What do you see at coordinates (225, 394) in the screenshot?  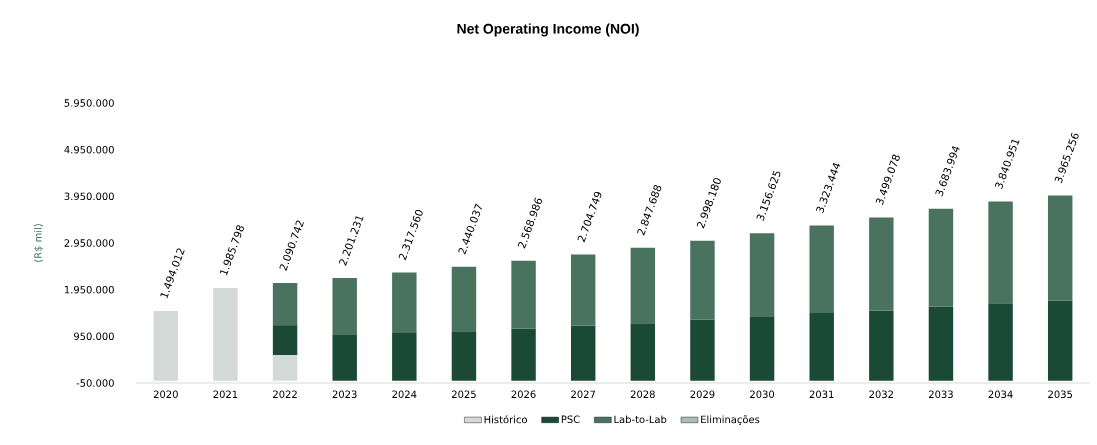 I see `x-tick-label: 2021` at bounding box center [225, 394].